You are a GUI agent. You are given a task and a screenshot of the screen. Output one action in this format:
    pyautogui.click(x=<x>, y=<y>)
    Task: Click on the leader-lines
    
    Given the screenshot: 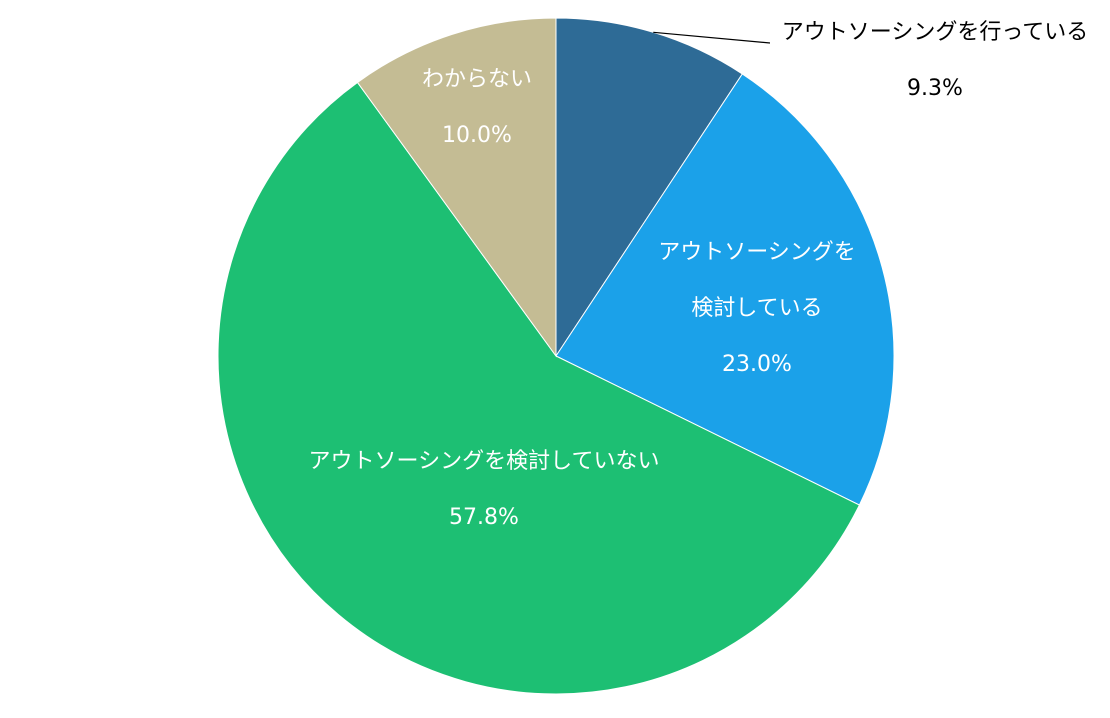 What is the action you would take?
    pyautogui.click(x=712, y=37)
    